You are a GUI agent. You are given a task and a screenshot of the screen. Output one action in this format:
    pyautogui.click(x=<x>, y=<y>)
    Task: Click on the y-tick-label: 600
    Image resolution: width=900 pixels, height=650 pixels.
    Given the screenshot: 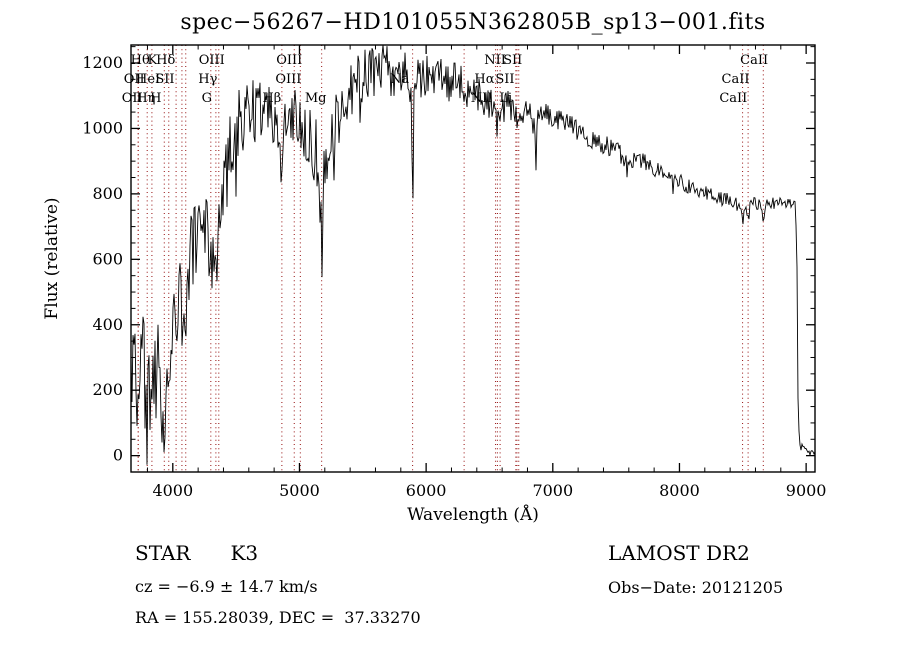 What is the action you would take?
    pyautogui.click(x=107, y=258)
    